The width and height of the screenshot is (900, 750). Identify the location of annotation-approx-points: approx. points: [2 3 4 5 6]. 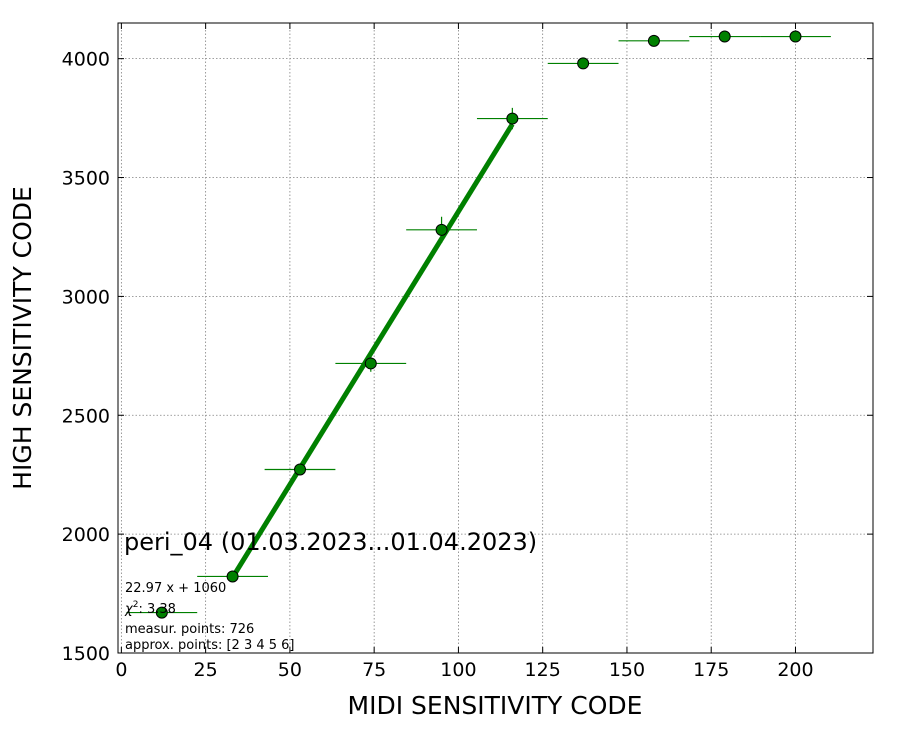
(210, 645).